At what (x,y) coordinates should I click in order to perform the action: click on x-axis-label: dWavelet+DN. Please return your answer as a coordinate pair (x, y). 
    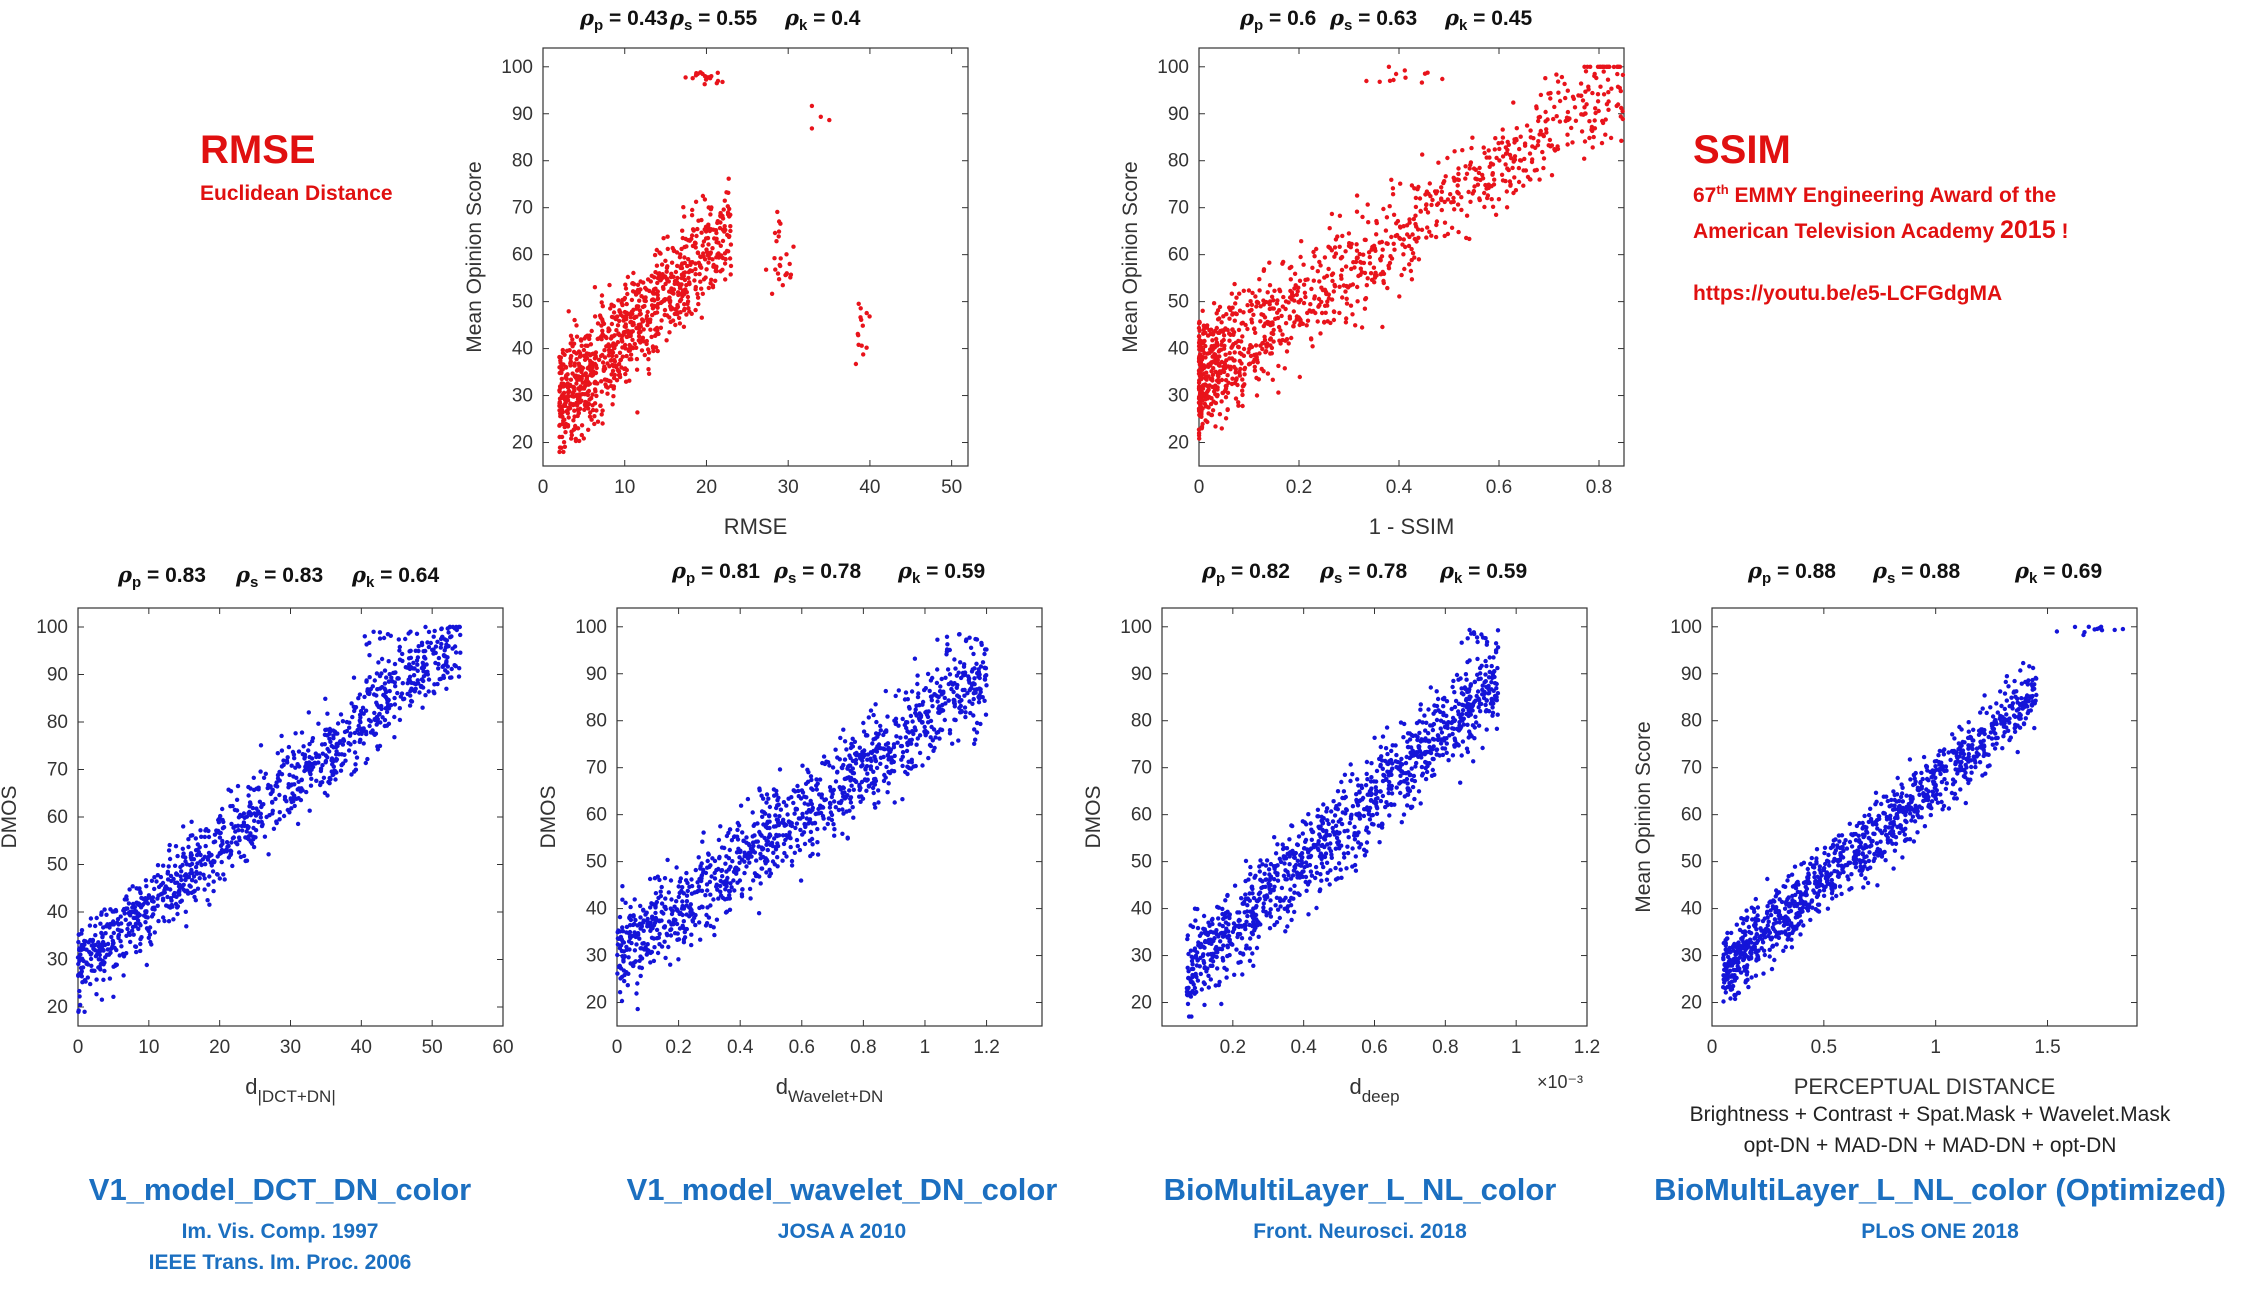
    Looking at the image, I should click on (830, 1090).